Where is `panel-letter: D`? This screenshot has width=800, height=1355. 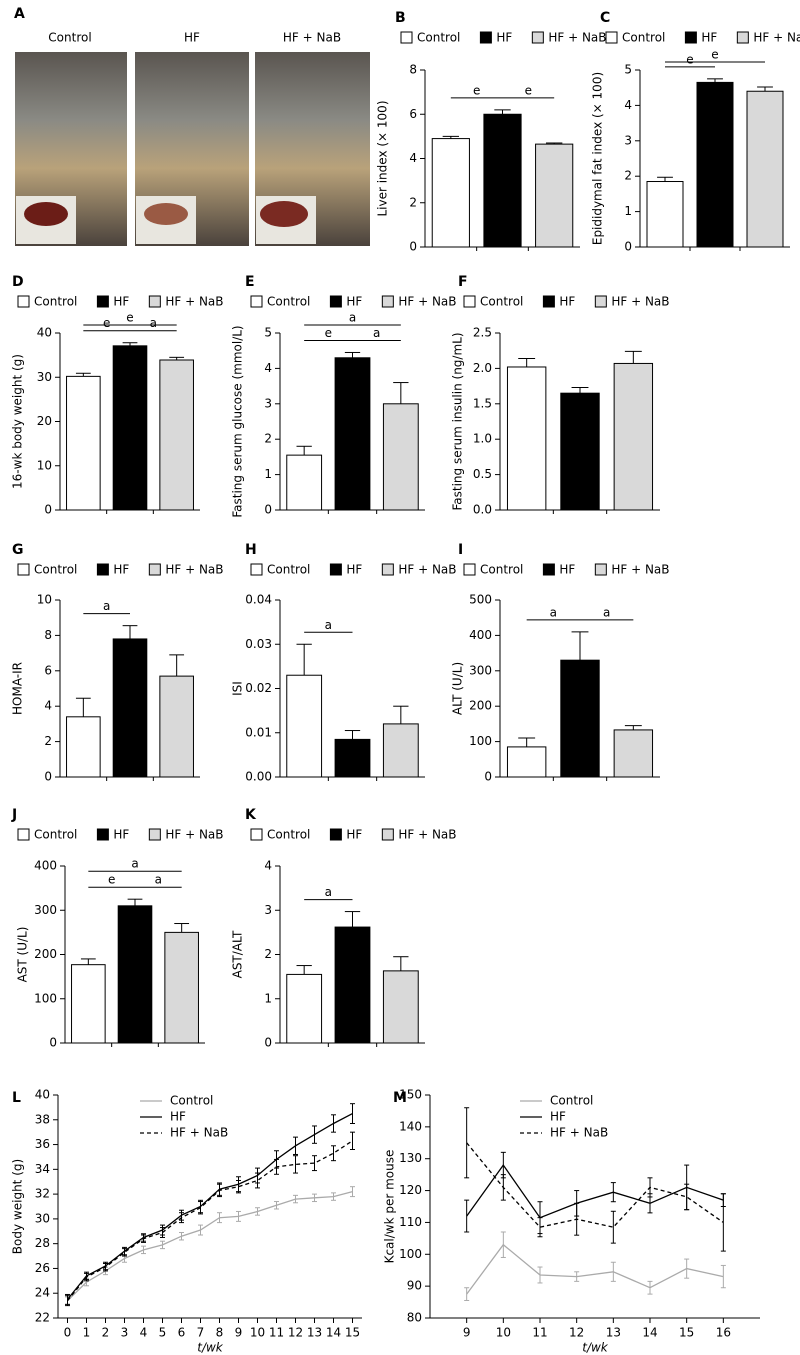
panel-letter: D is located at coordinates (18, 282).